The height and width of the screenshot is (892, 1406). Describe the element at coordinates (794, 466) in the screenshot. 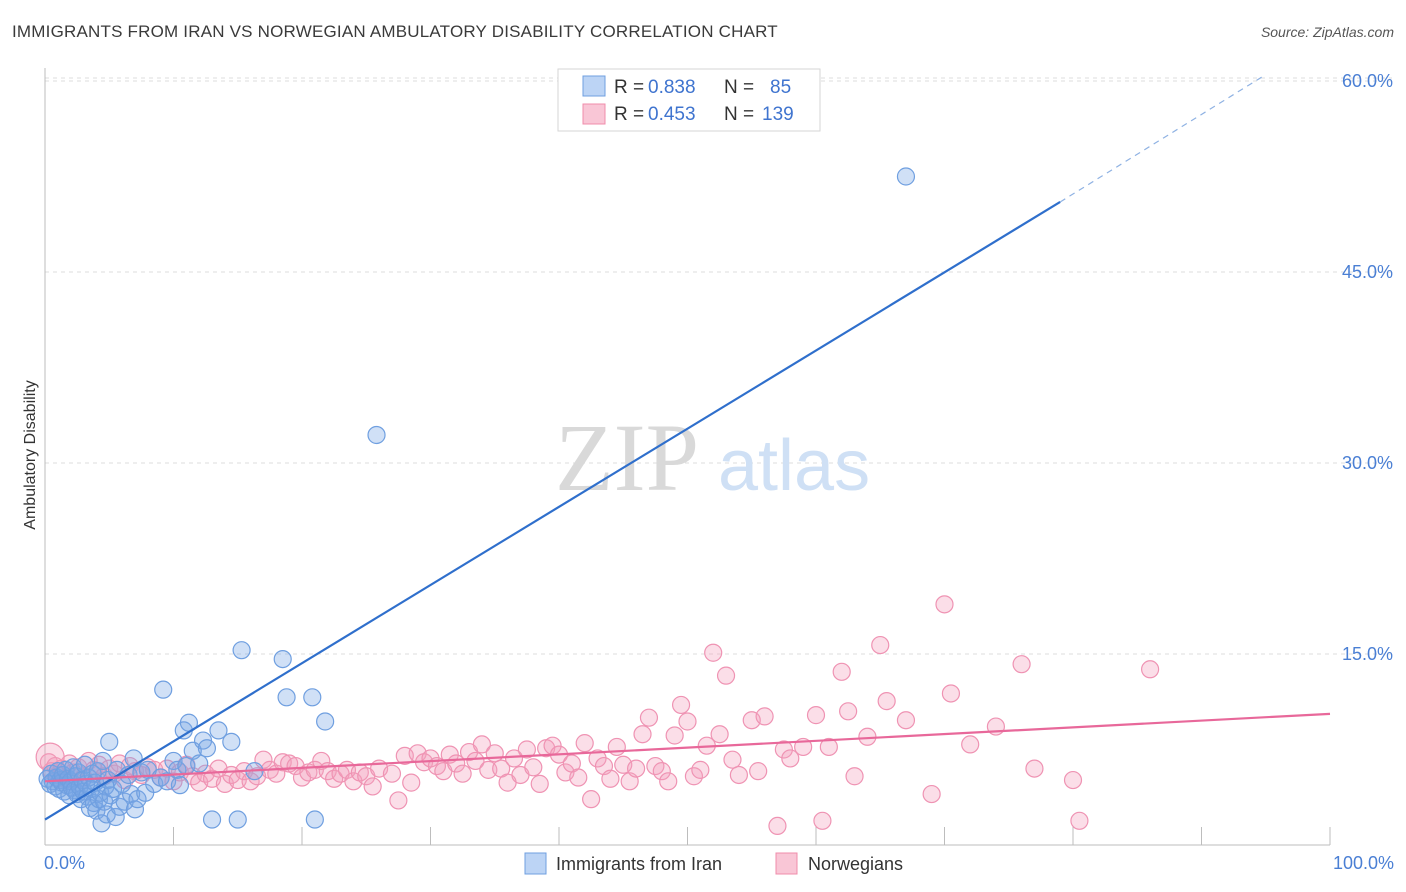

I see `watermark-atlas: atlas` at that location.